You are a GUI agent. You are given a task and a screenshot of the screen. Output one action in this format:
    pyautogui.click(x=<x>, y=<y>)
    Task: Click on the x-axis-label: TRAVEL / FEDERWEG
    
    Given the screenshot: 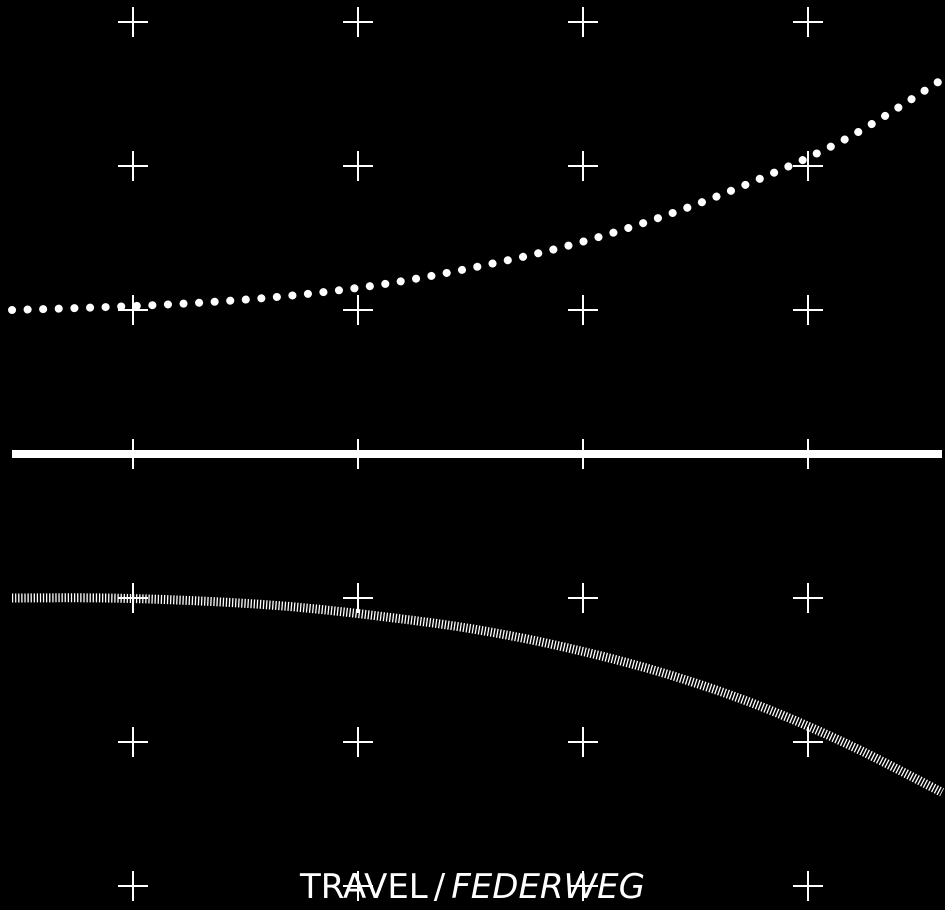 What is the action you would take?
    pyautogui.click(x=472, y=887)
    